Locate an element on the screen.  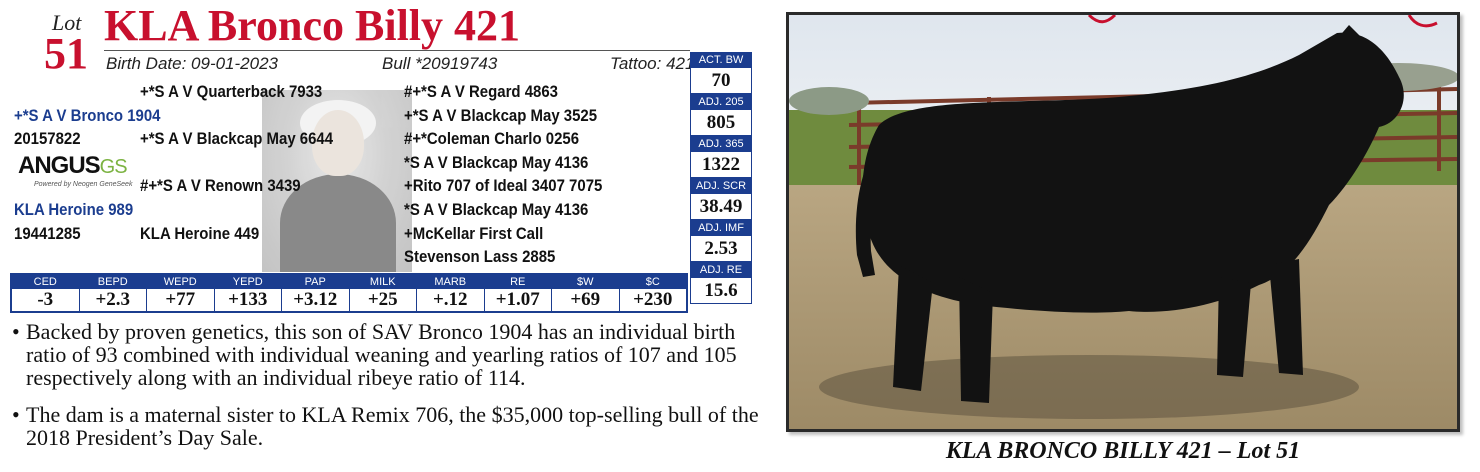
epd-header: YEPD is located at coordinates (247, 282).